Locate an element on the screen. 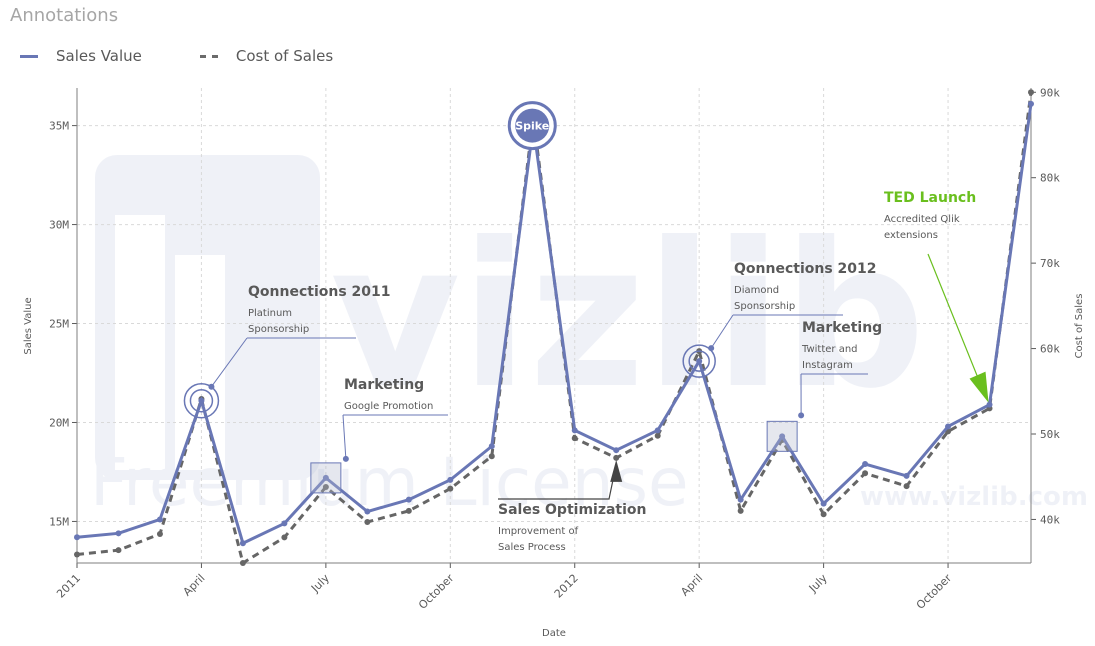  legend-label-sales: Sales Value is located at coordinates (99, 56).